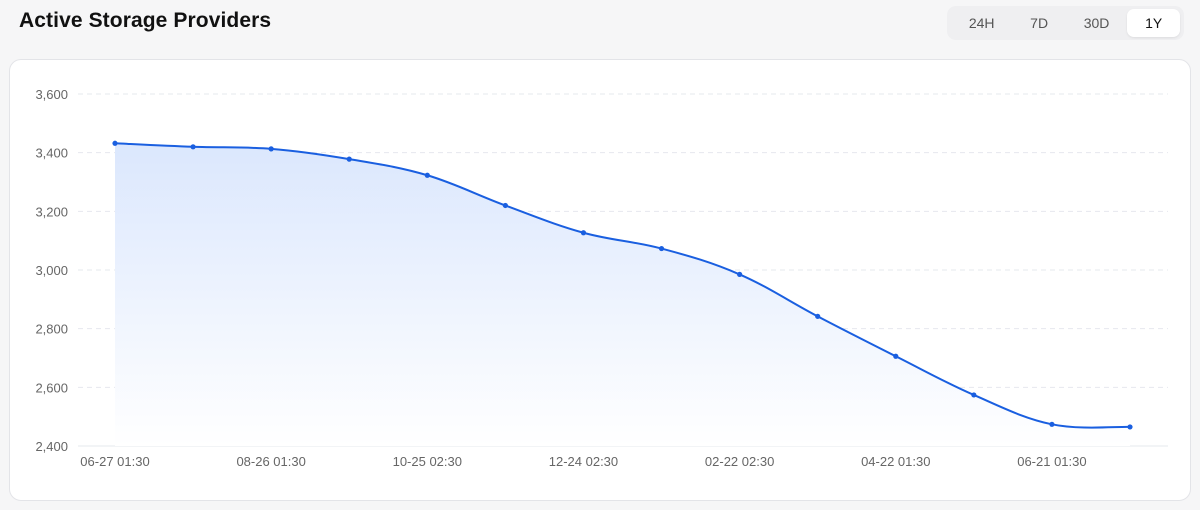 The image size is (1200, 510). Describe the element at coordinates (51, 446) in the screenshot. I see `y-tick-label: 2,400` at that location.